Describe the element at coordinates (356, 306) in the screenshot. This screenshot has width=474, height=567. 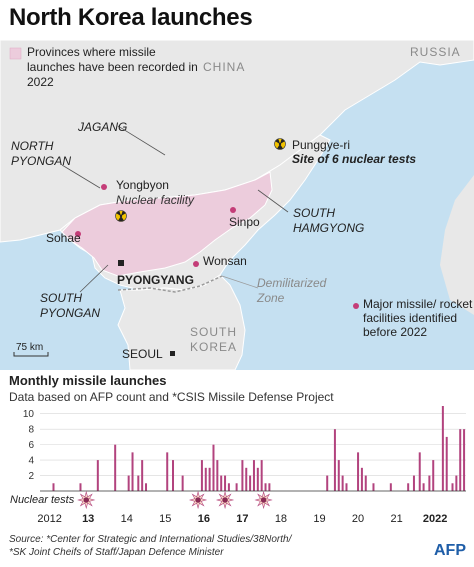
I see `facility-legend-marker` at that location.